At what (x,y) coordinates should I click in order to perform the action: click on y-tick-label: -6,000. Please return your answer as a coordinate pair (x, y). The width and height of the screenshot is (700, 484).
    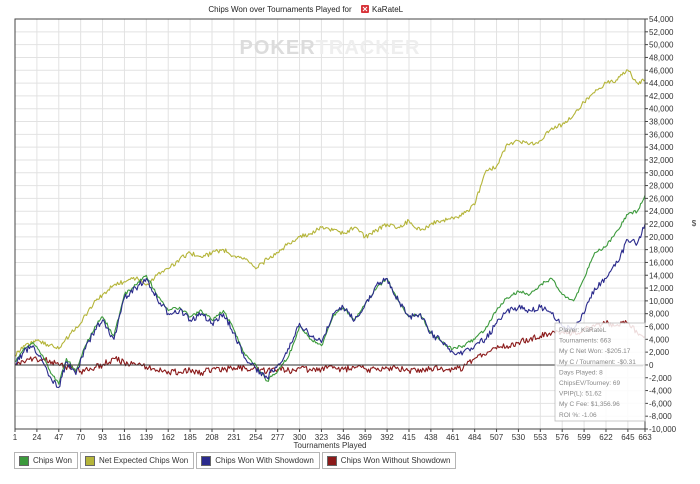
    Looking at the image, I should click on (660, 403).